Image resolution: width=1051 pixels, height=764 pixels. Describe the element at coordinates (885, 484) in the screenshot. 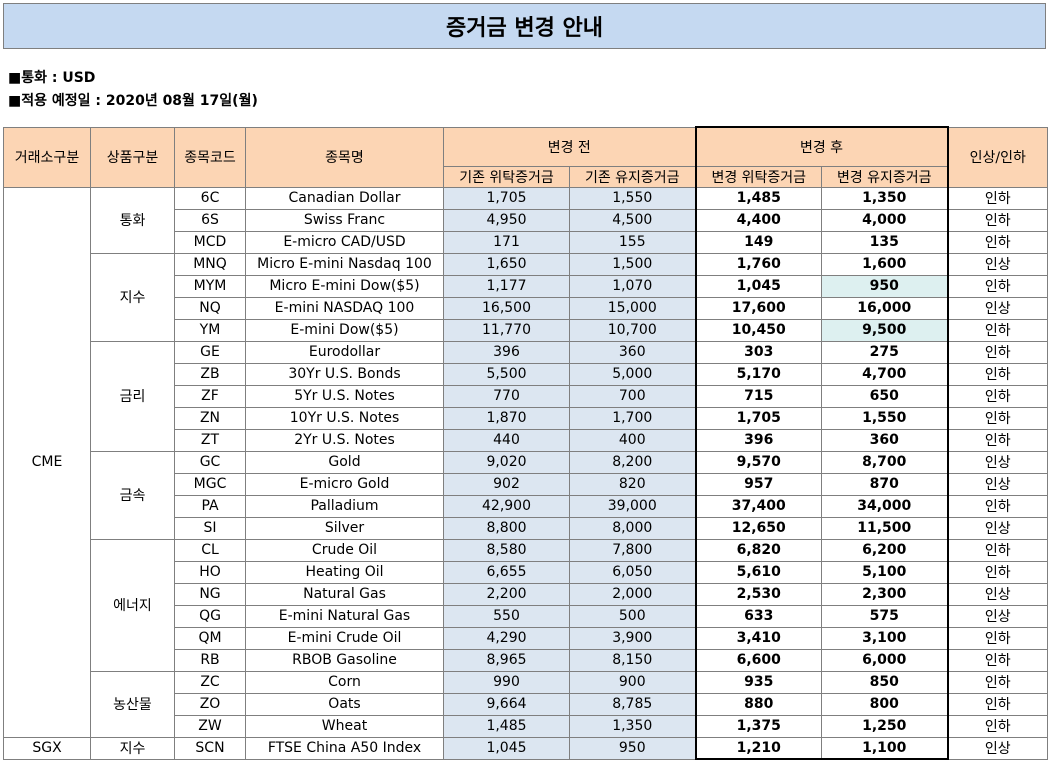

I see `after-maint-cell: 870` at that location.